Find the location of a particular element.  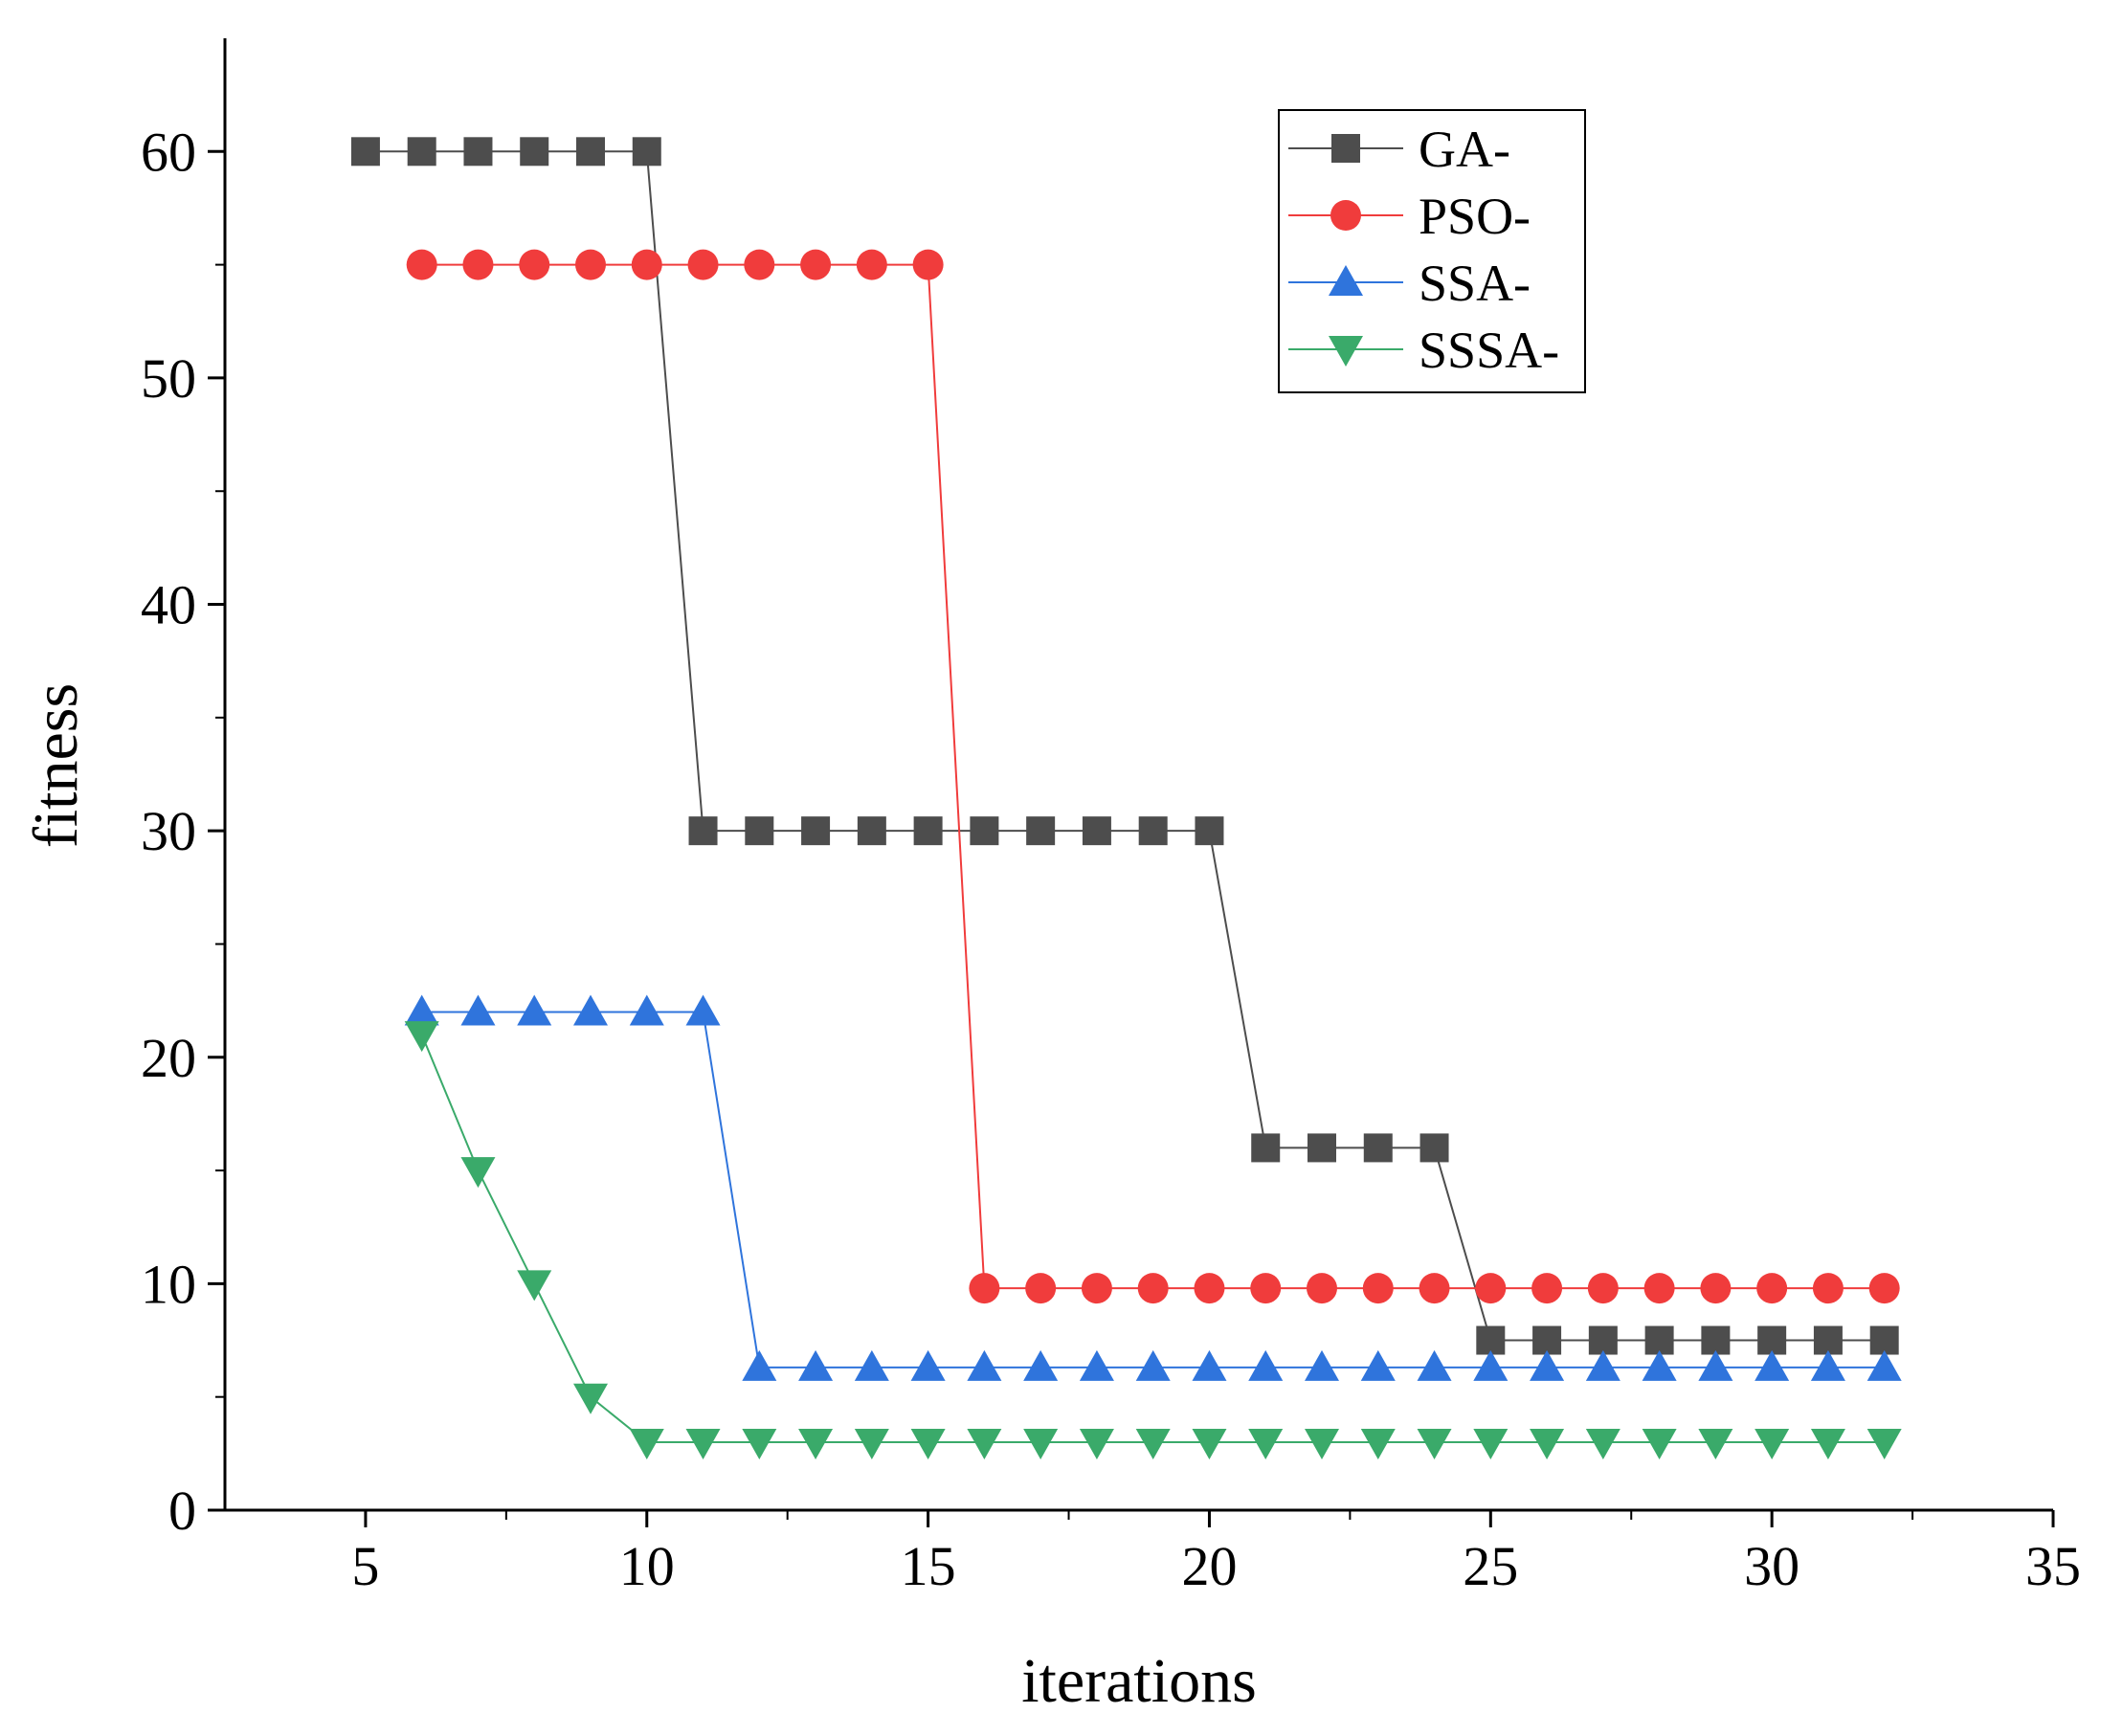

legend-label: SSA- is located at coordinates (1475, 283).